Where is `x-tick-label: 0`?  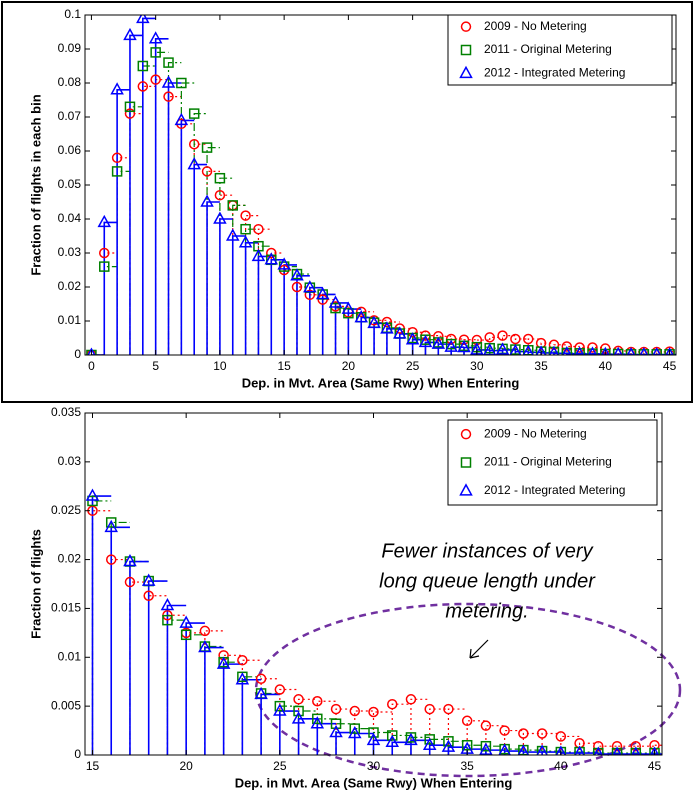
x-tick-label: 0 is located at coordinates (91, 366).